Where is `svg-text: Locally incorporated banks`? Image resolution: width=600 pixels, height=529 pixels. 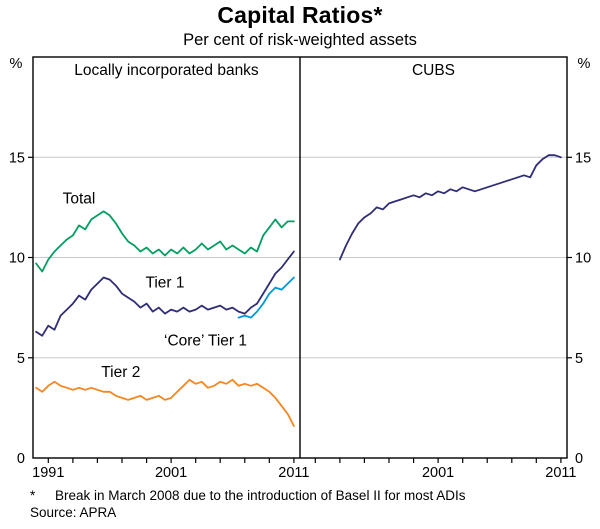
svg-text: Locally incorporated banks is located at coordinates (166, 70).